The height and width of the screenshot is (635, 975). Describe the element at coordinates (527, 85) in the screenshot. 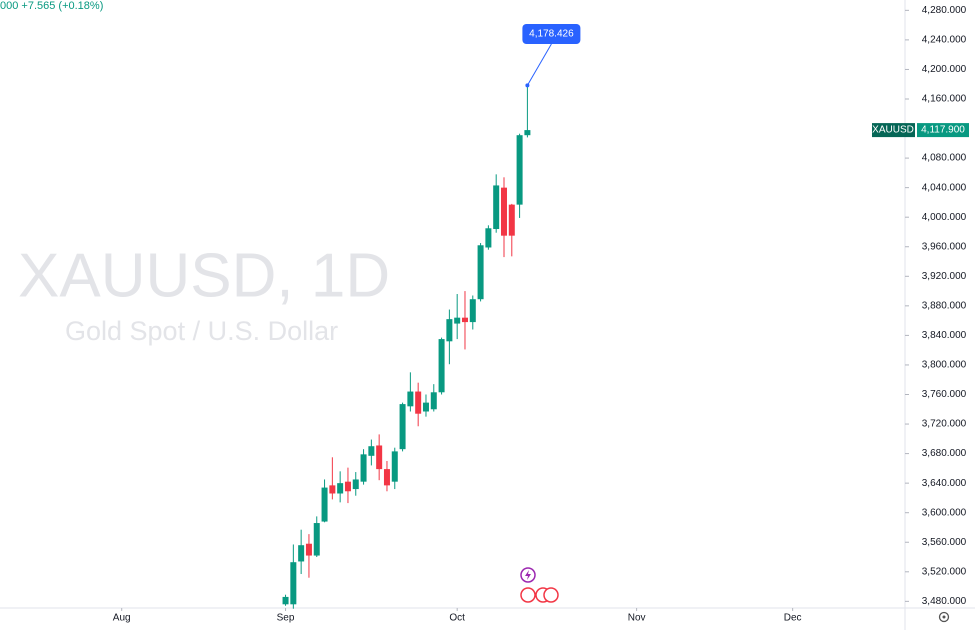

I see `high-point` at that location.